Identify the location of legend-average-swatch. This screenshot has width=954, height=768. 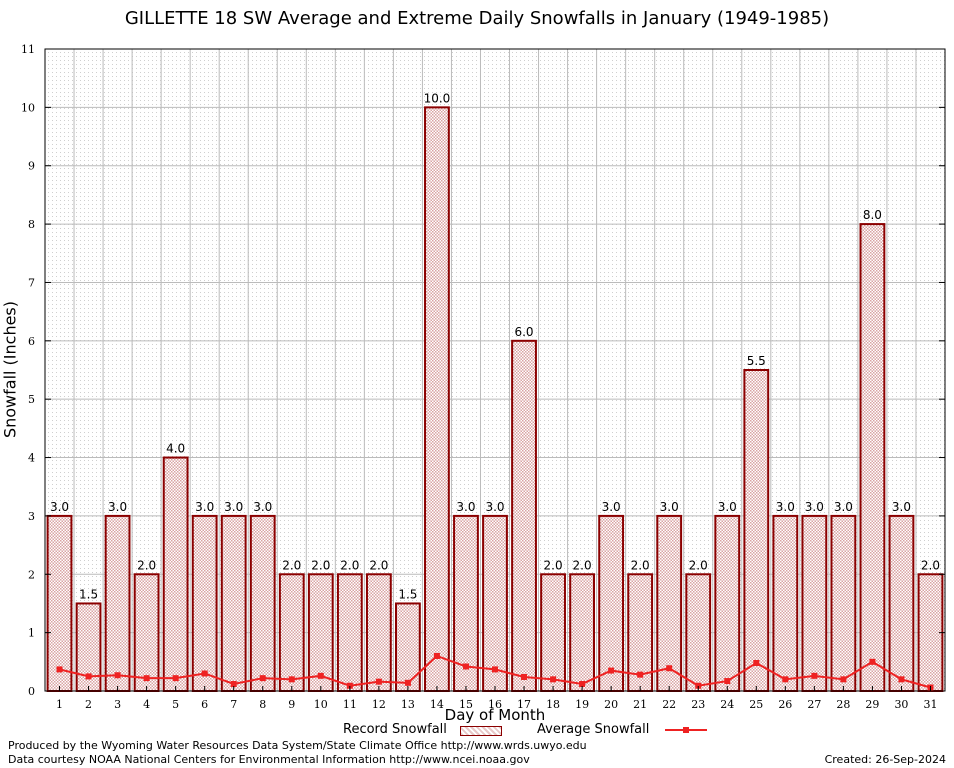
(686, 730).